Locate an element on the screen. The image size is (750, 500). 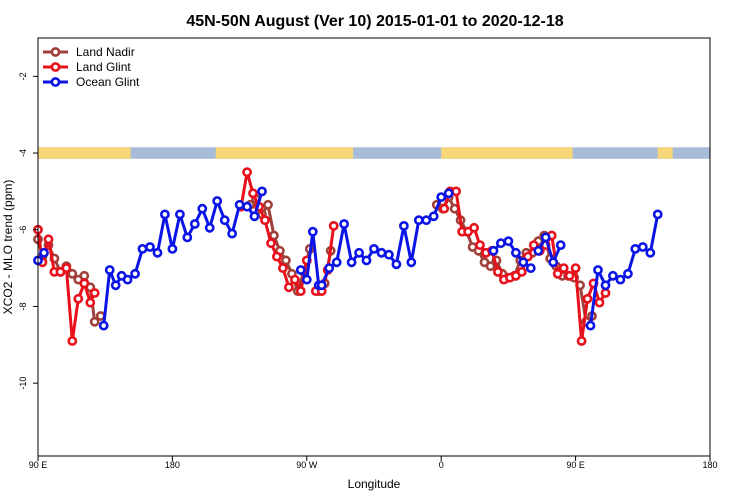
x-tick-label: 180 is located at coordinates (709, 465).